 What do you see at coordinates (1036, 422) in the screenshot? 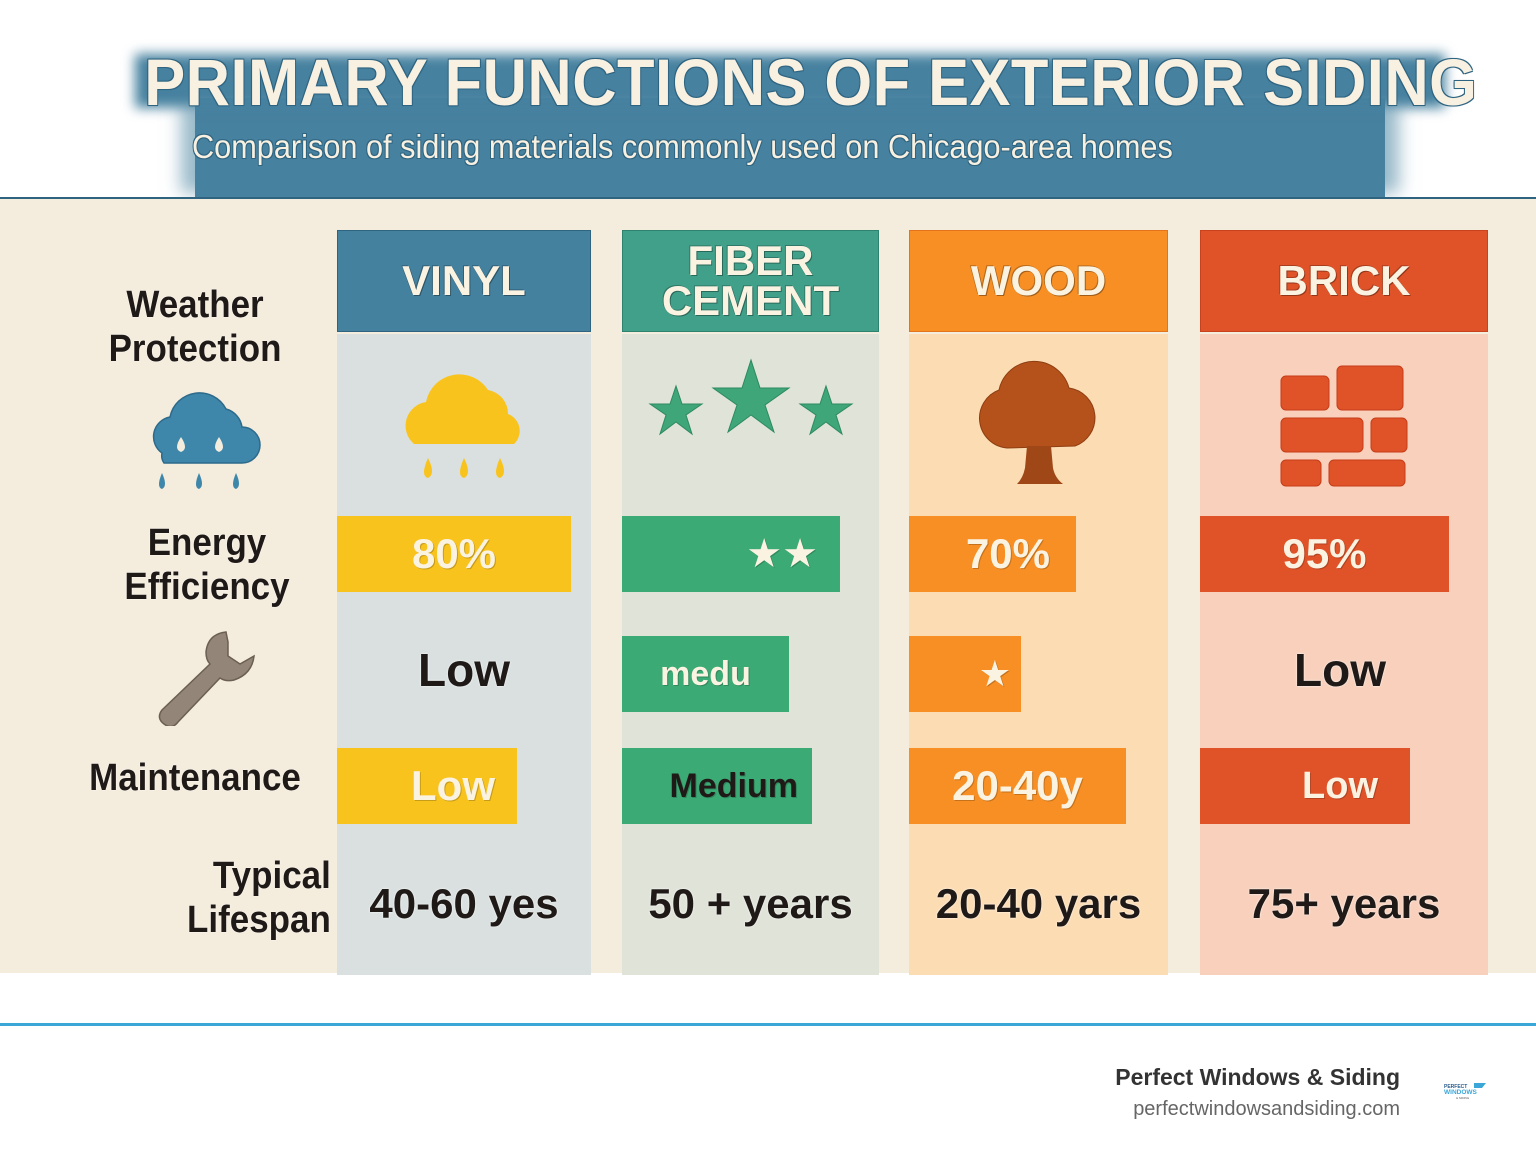
I see `tree-icon` at bounding box center [1036, 422].